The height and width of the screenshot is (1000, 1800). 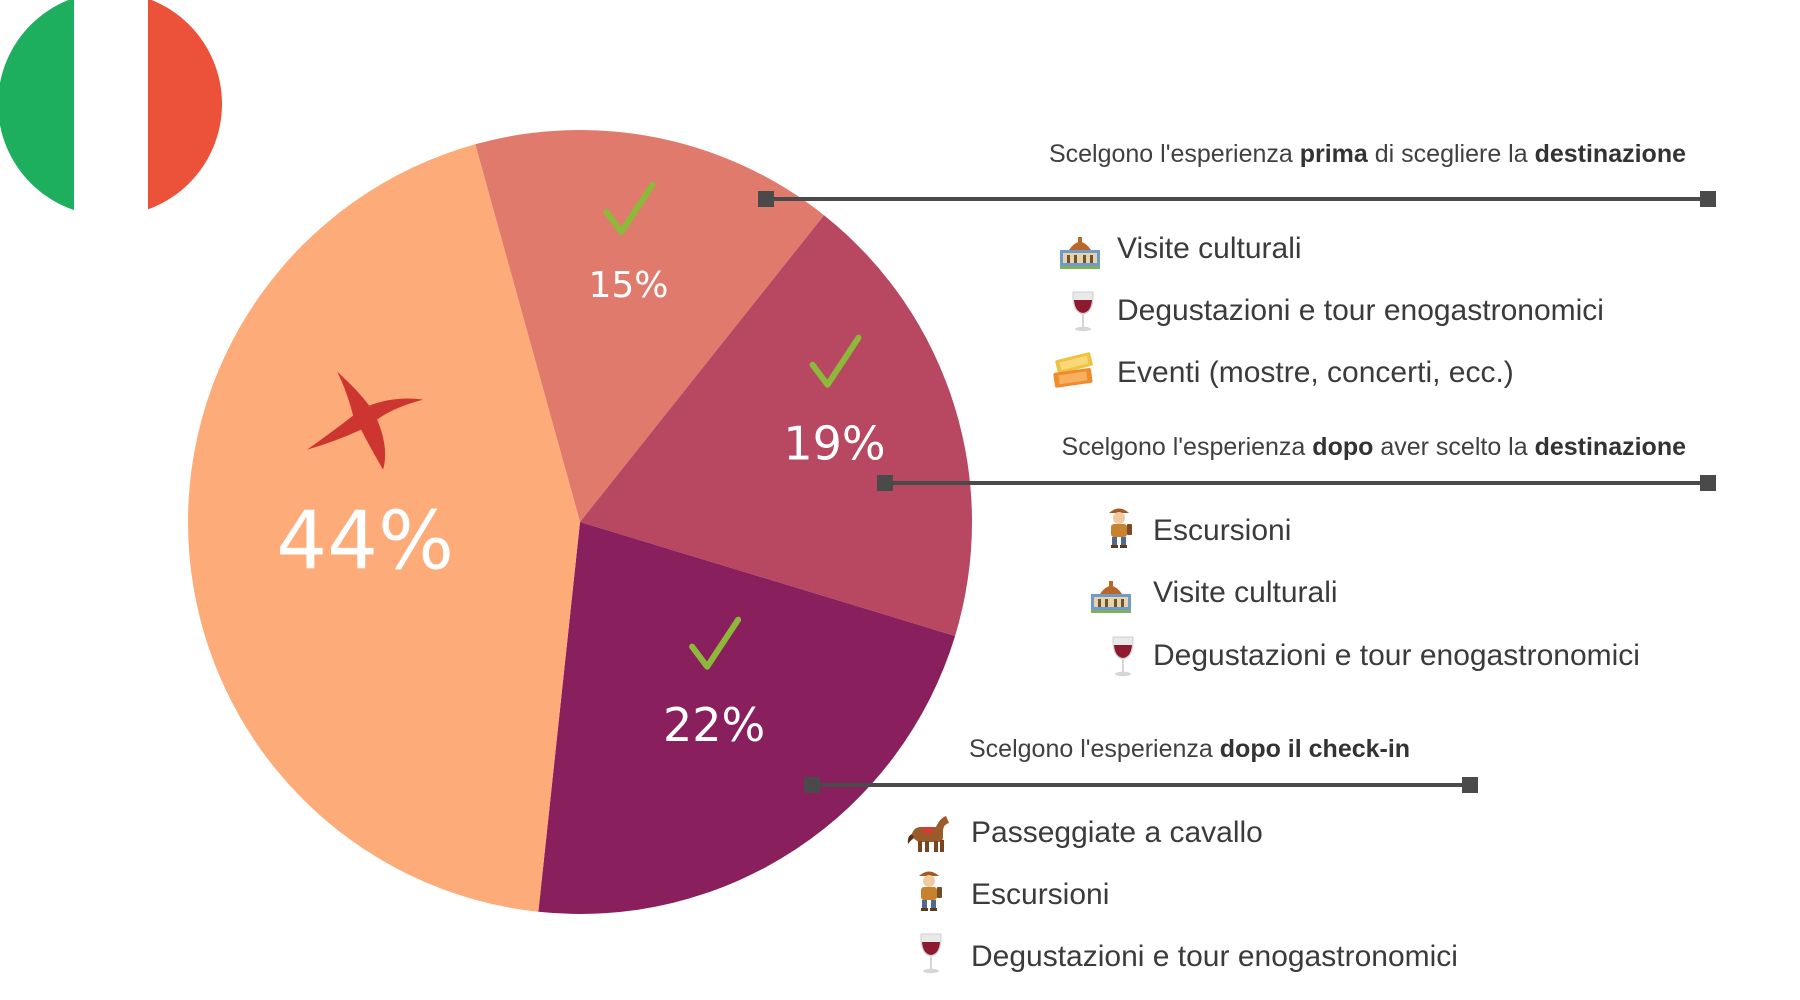 What do you see at coordinates (1214, 956) in the screenshot?
I see `group-3-item-3: Degustazioni e tour enogastronomici` at bounding box center [1214, 956].